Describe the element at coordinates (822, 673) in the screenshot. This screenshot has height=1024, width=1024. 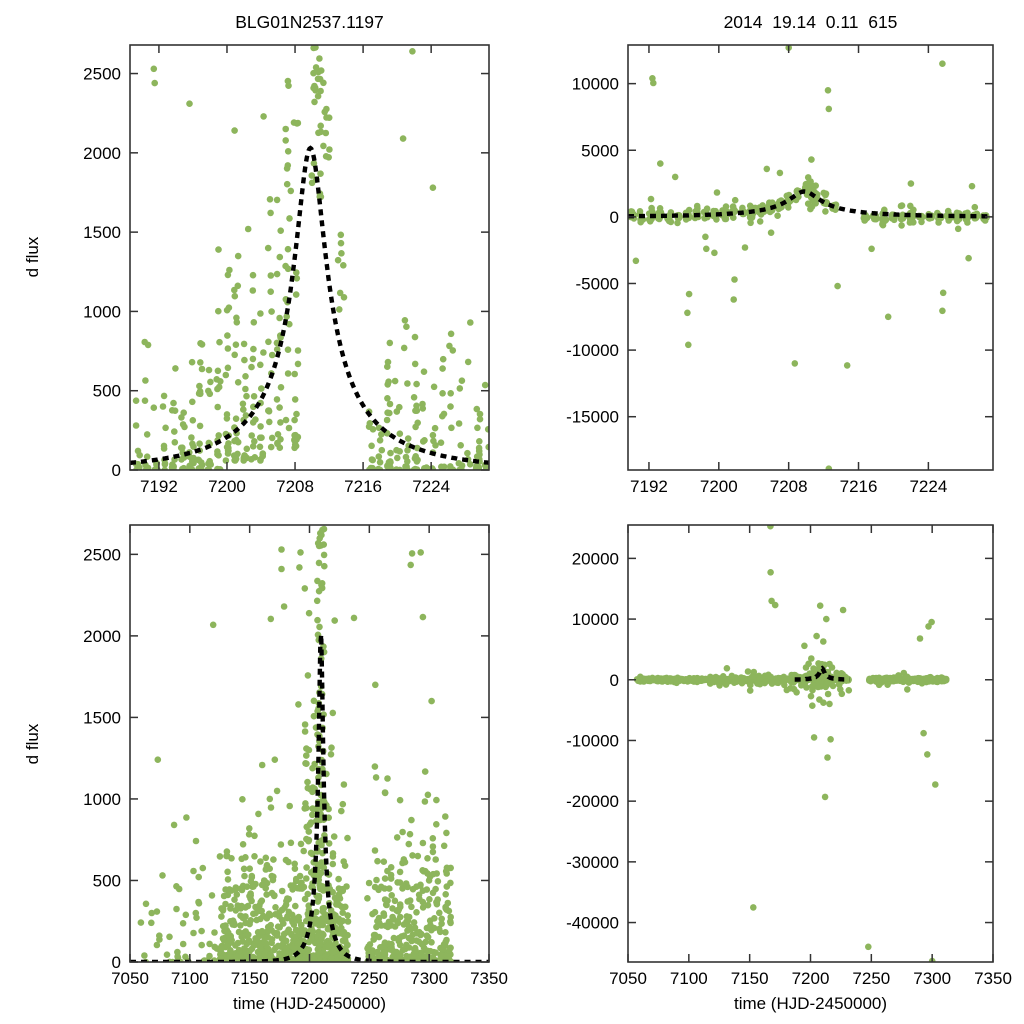
I see `model-curve` at that location.